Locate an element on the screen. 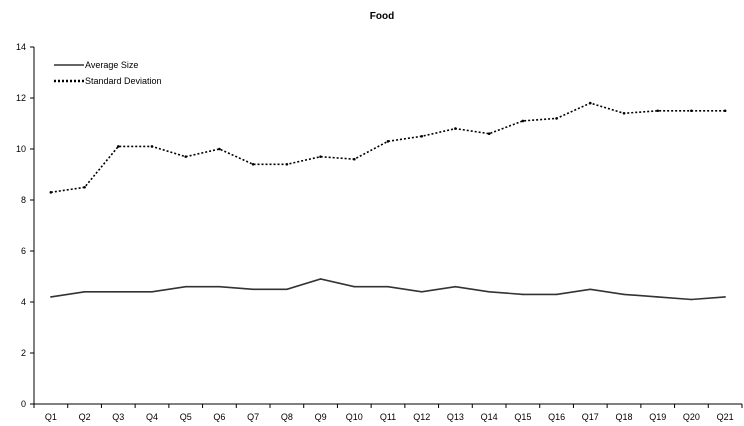 This screenshot has height=426, width=744. legend-label: Average Size is located at coordinates (111, 65).